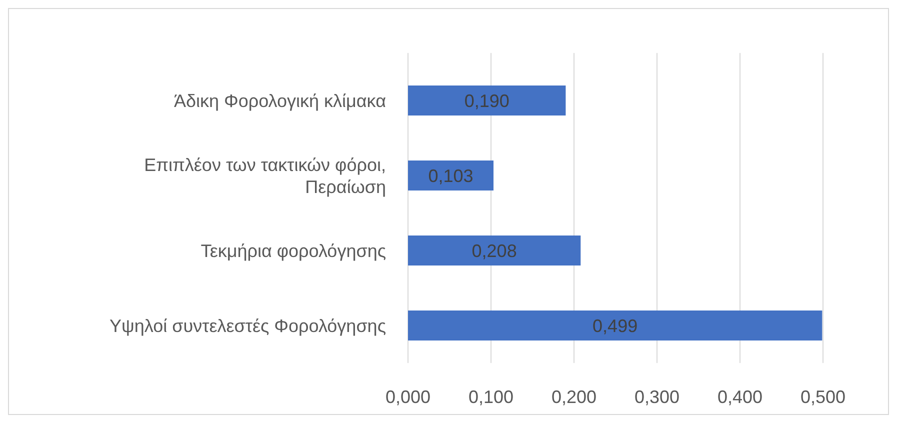 Image resolution: width=897 pixels, height=423 pixels. What do you see at coordinates (657, 397) in the screenshot?
I see `x-tick-label: 0,300` at bounding box center [657, 397].